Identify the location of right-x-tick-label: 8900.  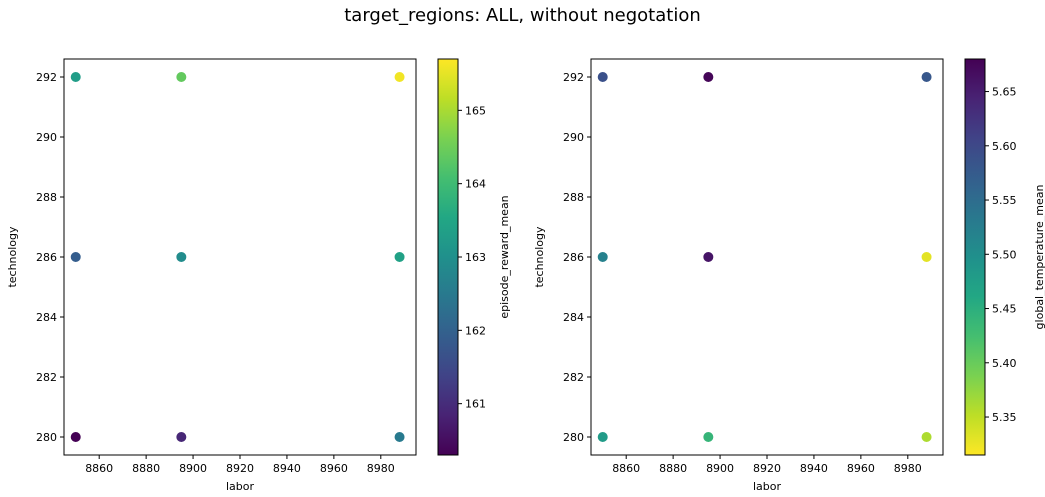
(720, 468).